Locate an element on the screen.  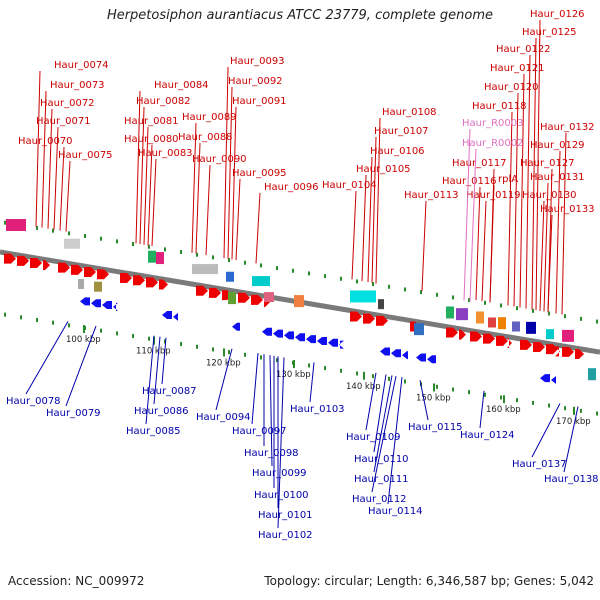
forward-gene-label: Haur_0073 is located at coordinates (77, 85).